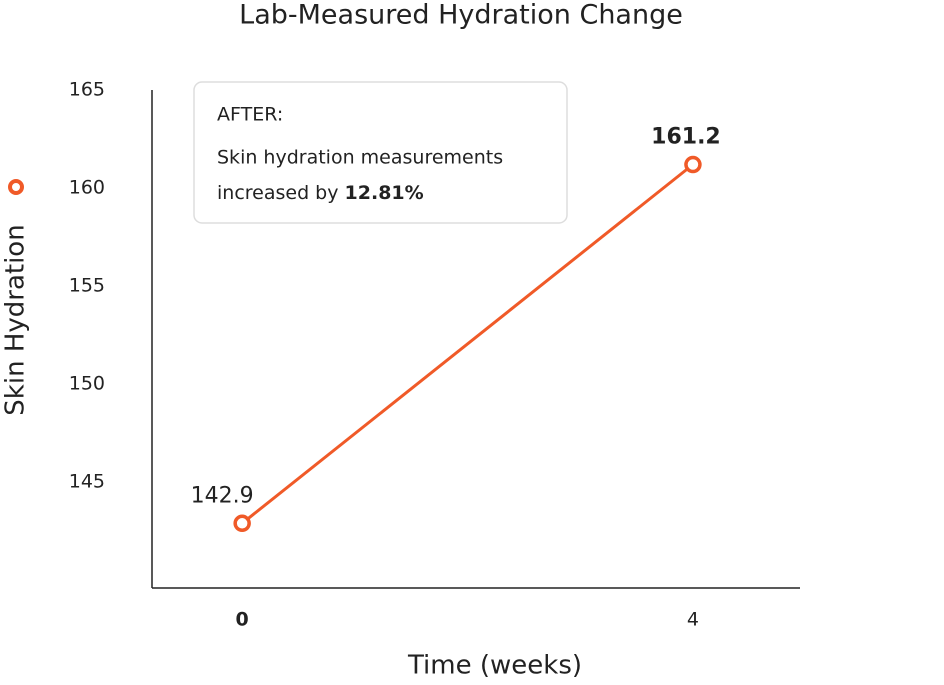 This screenshot has width=944, height=685. Describe the element at coordinates (87, 90) in the screenshot. I see `y-tick-label: 165` at that location.